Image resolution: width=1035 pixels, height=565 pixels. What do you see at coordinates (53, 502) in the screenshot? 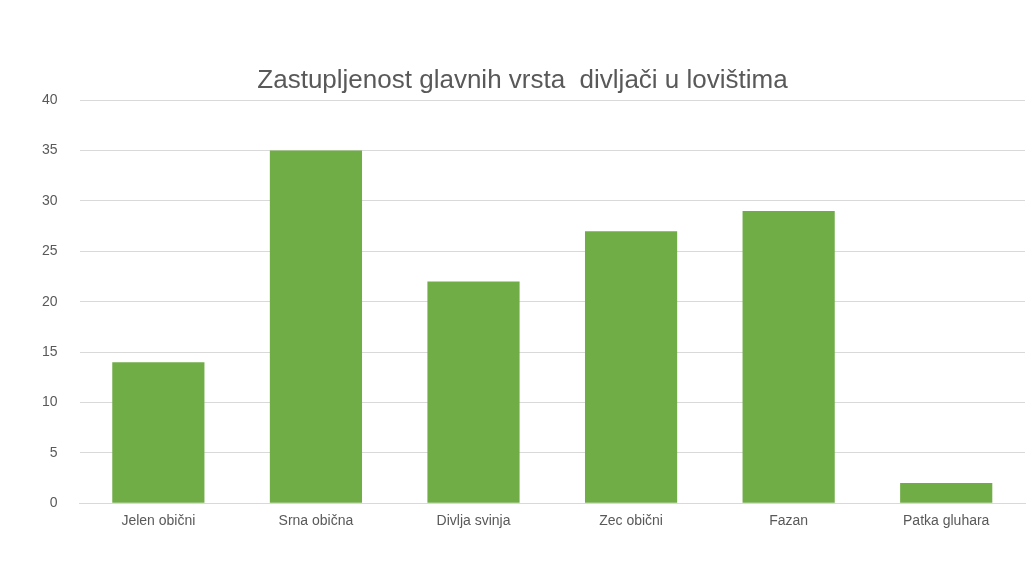
I see `y-tick-label: 0` at bounding box center [53, 502].